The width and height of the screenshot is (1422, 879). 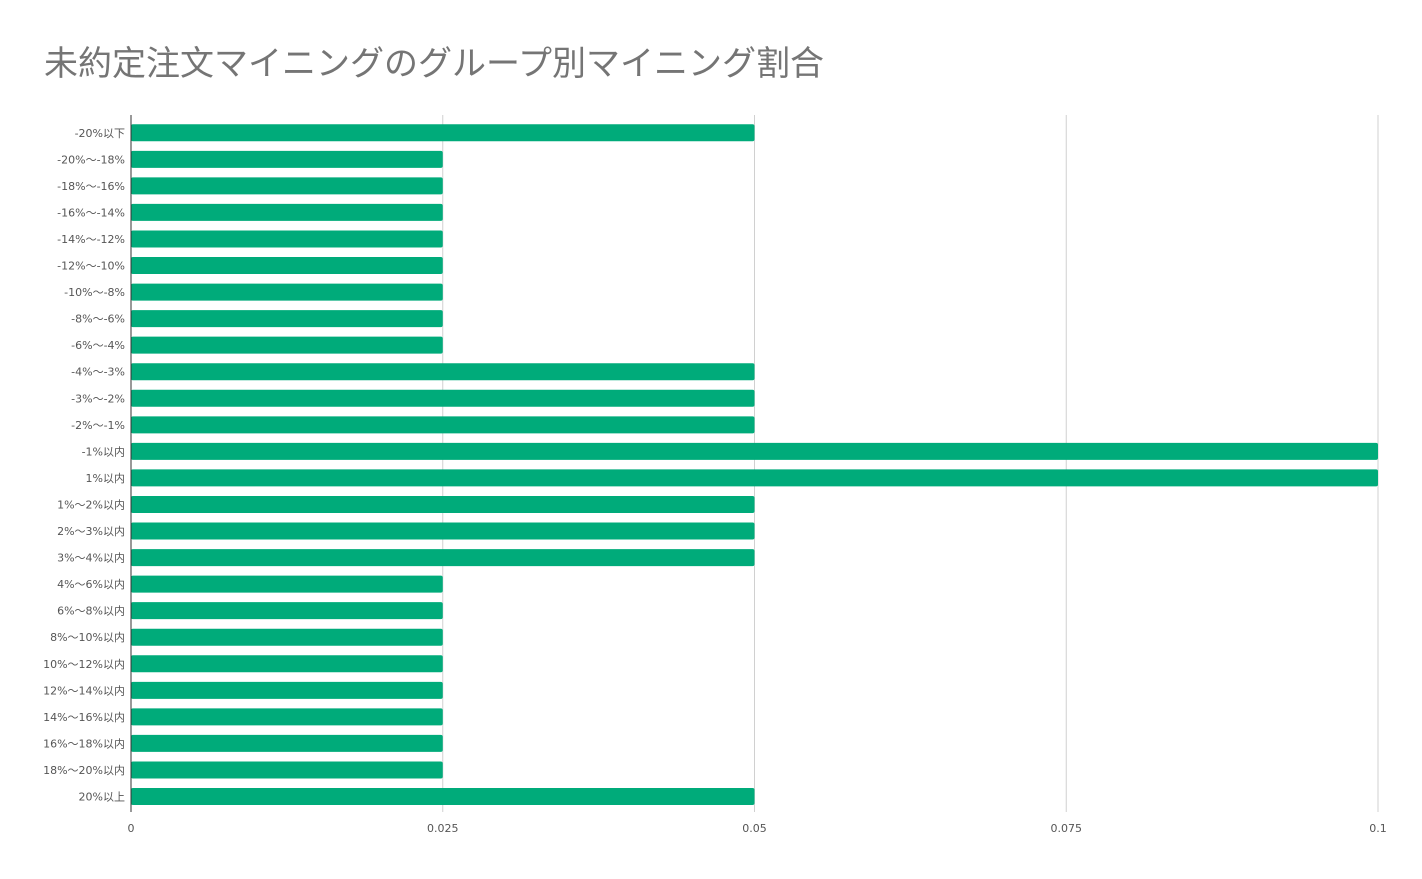 I want to click on category-label: 2%〜3%以内, so click(x=91, y=531).